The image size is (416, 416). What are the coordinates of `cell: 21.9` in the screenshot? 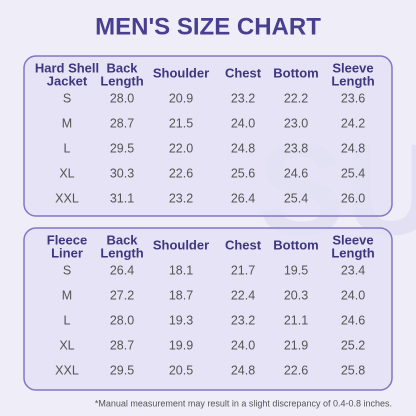 It's located at (296, 345).